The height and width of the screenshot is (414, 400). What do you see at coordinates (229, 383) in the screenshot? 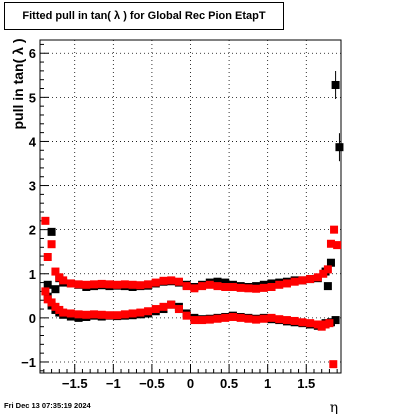
I see `x-tick-label: 0.5` at bounding box center [229, 383].